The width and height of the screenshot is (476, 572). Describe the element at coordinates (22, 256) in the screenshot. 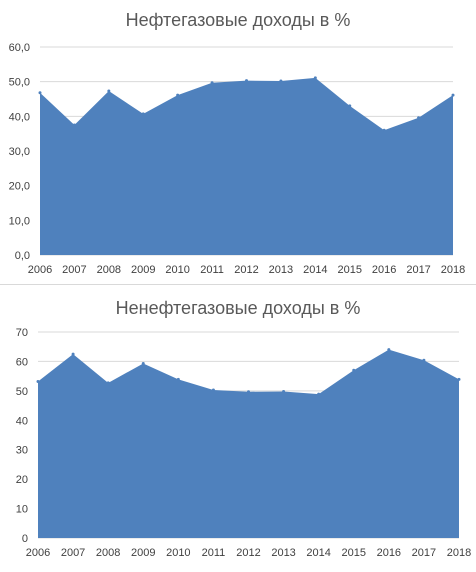

I see `y-tick-label: 0,0` at that location.